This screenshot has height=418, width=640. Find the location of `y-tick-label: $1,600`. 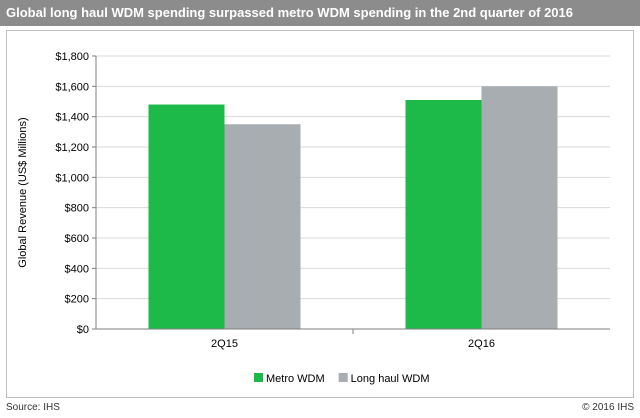

y-tick-label: $1,600 is located at coordinates (72, 87).